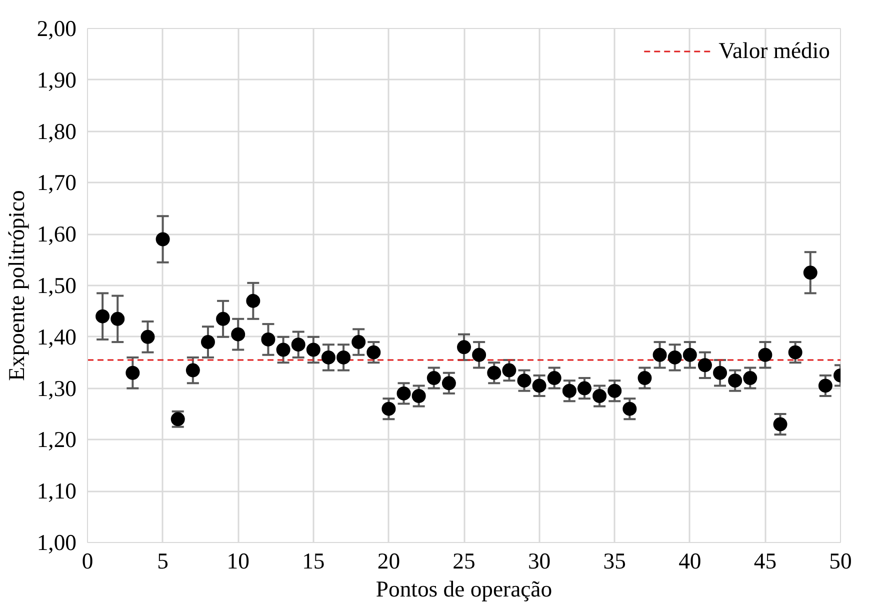  I want to click on y-tick-label: 1,10, so click(56, 491).